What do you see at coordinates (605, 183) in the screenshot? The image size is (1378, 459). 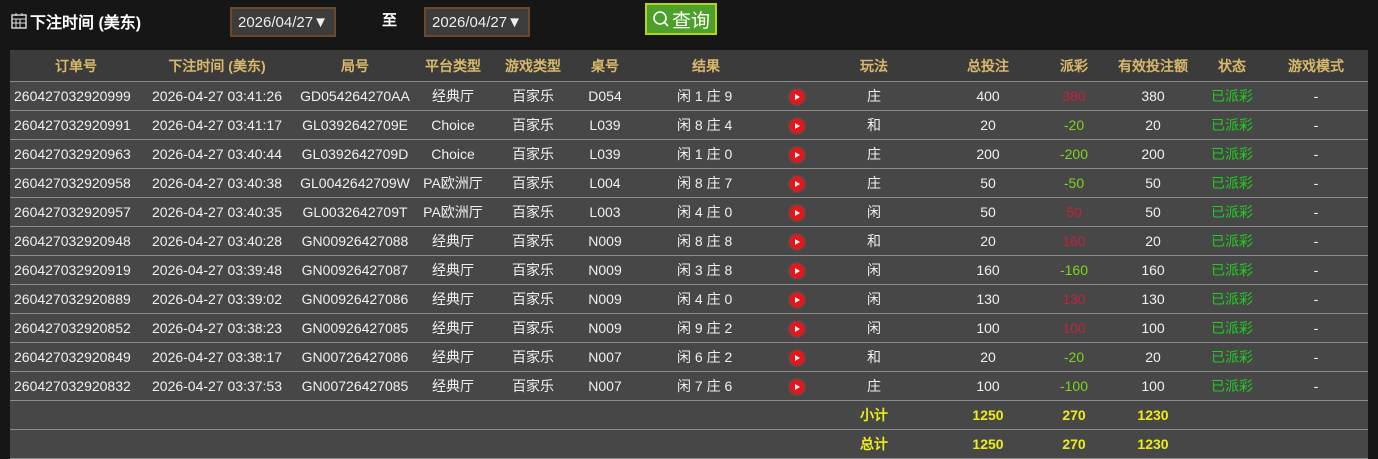 I see `table-id-cell: L004` at bounding box center [605, 183].